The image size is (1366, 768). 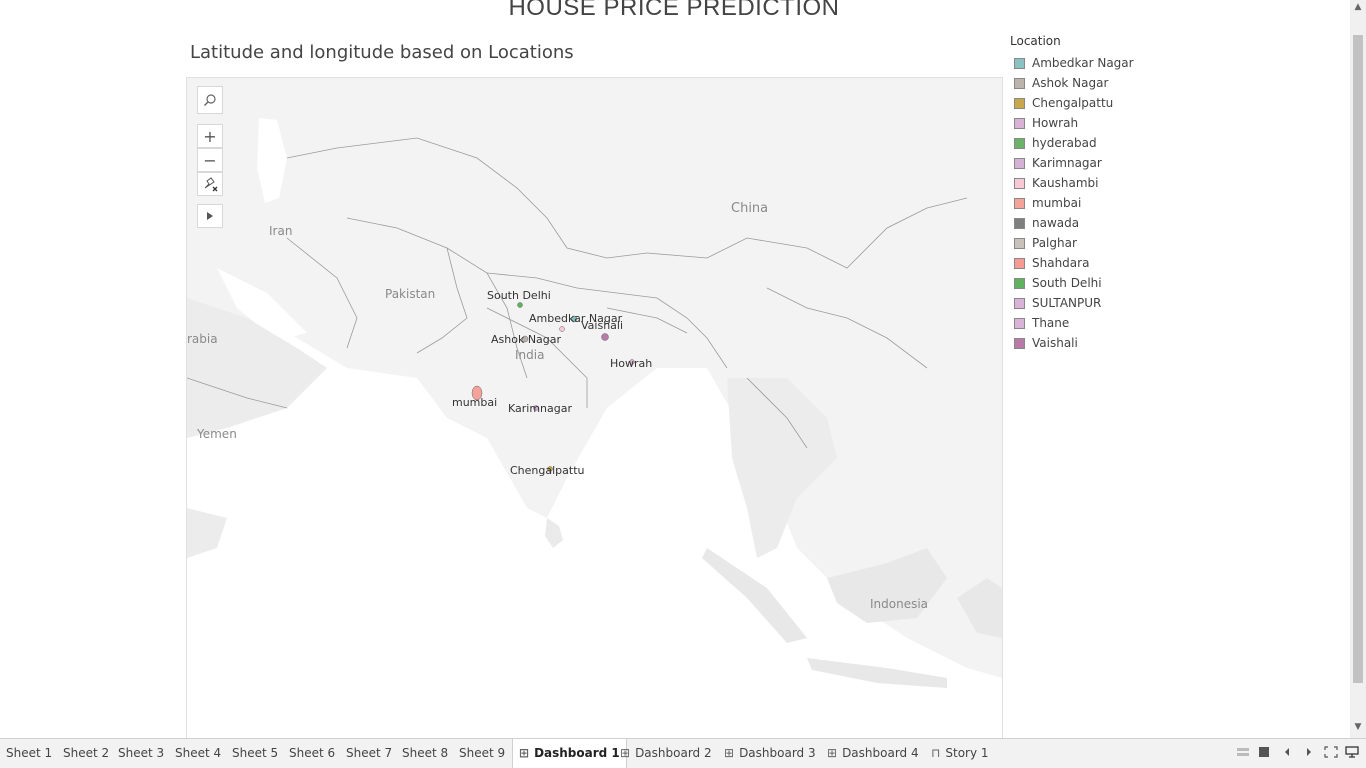 What do you see at coordinates (1055, 343) in the screenshot?
I see `legend-label: Vaishali` at bounding box center [1055, 343].